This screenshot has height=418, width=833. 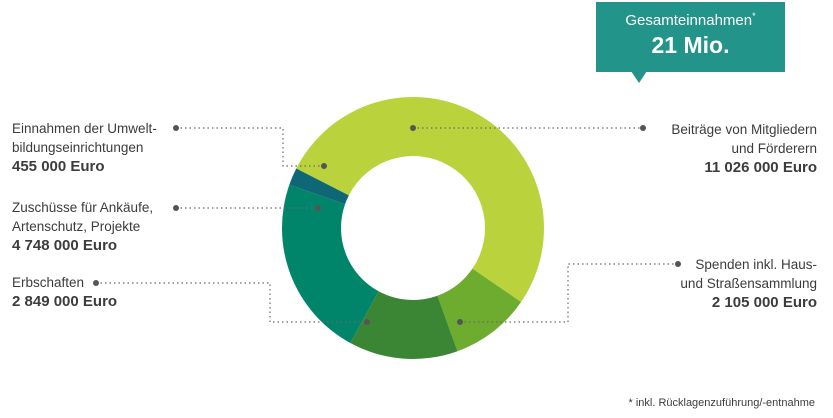 I want to click on label-name: Erbschaften, so click(x=48, y=282).